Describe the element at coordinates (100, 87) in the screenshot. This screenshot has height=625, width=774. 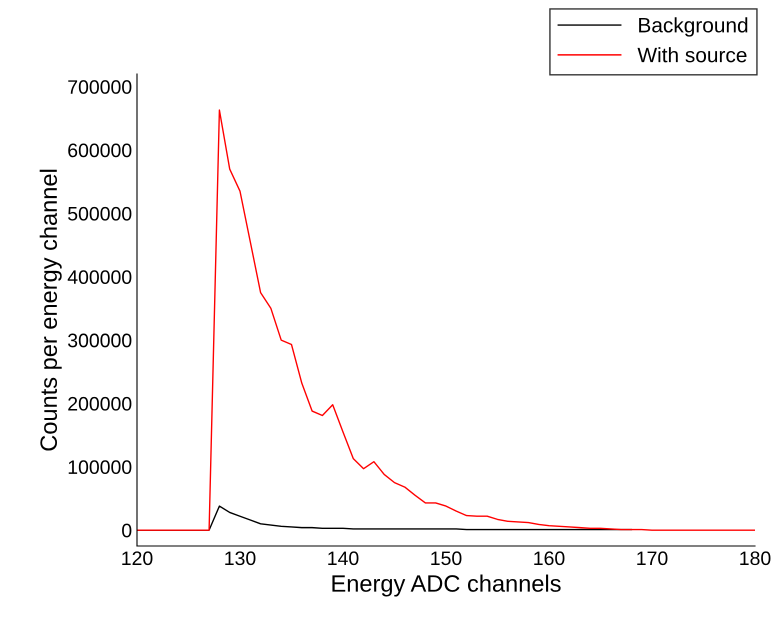
I see `y-tick-label: 700000` at that location.